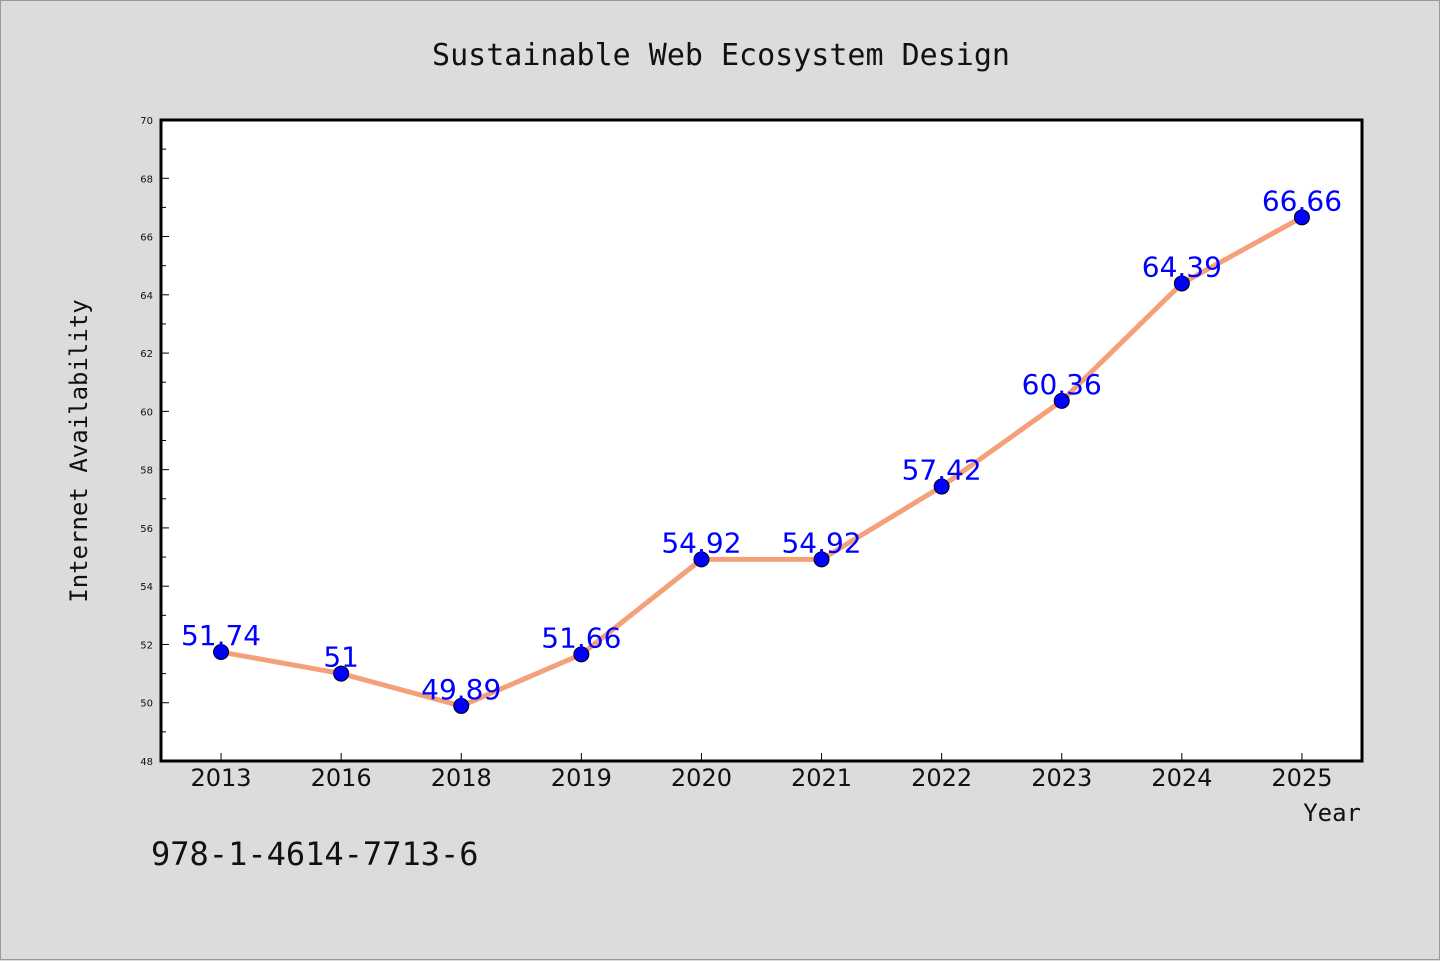 Image resolution: width=1440 pixels, height=961 pixels. Describe the element at coordinates (341, 657) in the screenshot. I see `data-label: 51` at that location.